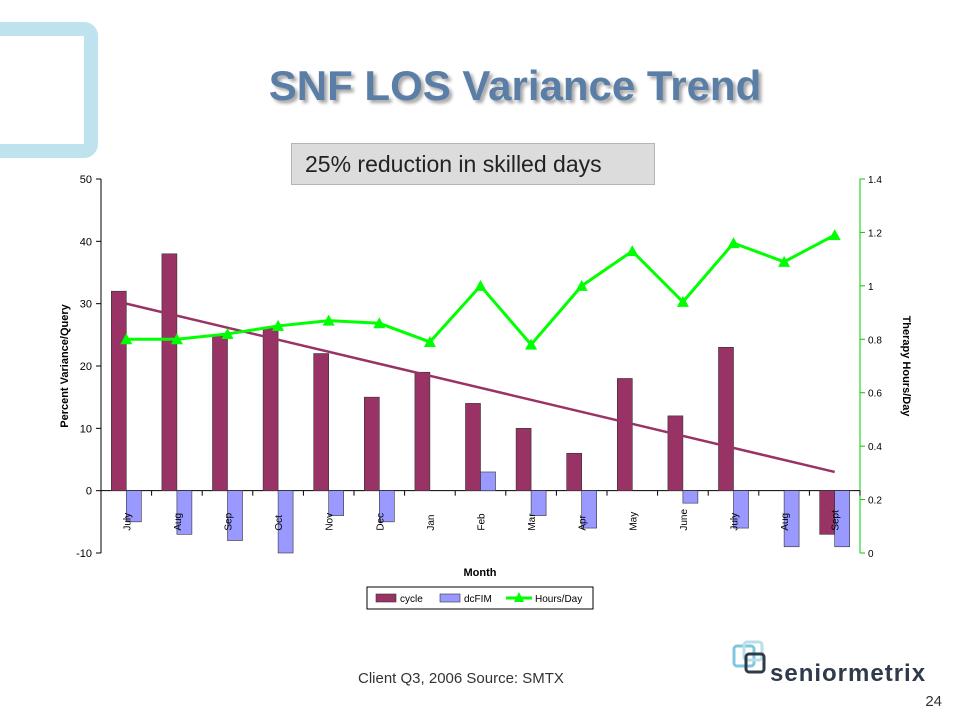 This screenshot has width=960, height=720. What do you see at coordinates (906, 367) in the screenshot?
I see `y-axis-title-right: Therapy Hours/Day` at bounding box center [906, 367].